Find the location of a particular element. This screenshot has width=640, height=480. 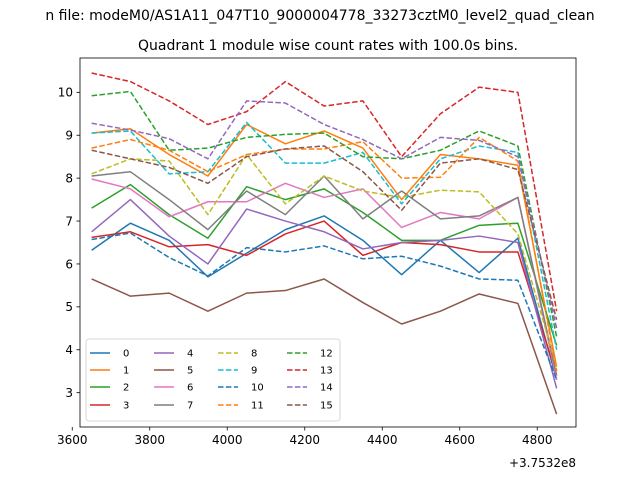

x-tick-label: 4200 is located at coordinates (304, 440).